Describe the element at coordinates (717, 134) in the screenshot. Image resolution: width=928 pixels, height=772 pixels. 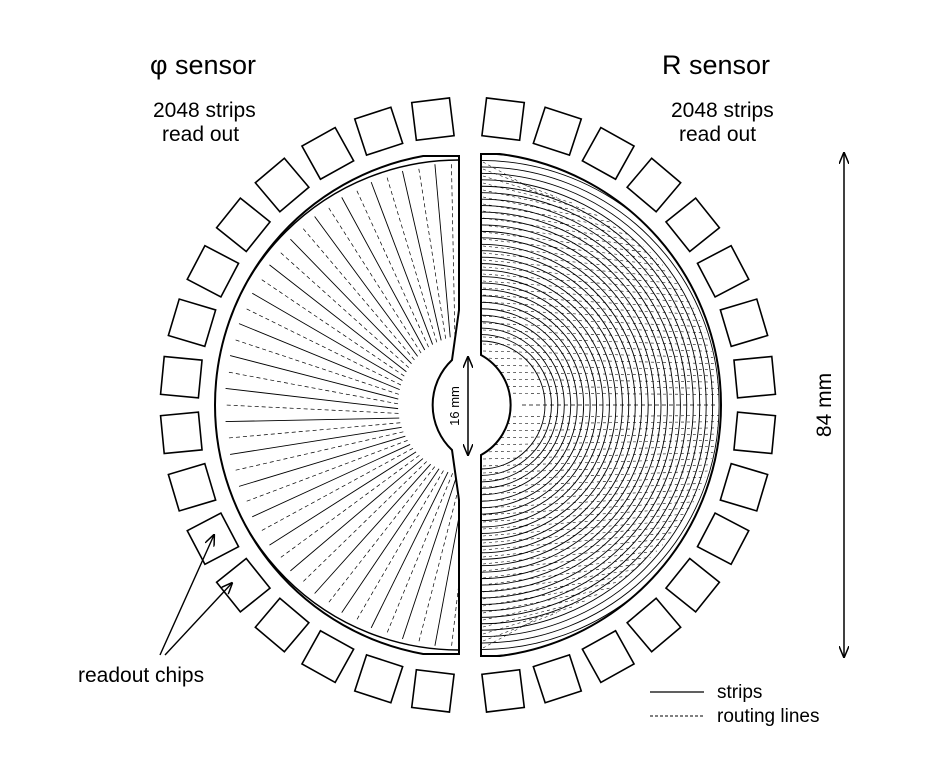
I see `r-readout-text: read out` at that location.